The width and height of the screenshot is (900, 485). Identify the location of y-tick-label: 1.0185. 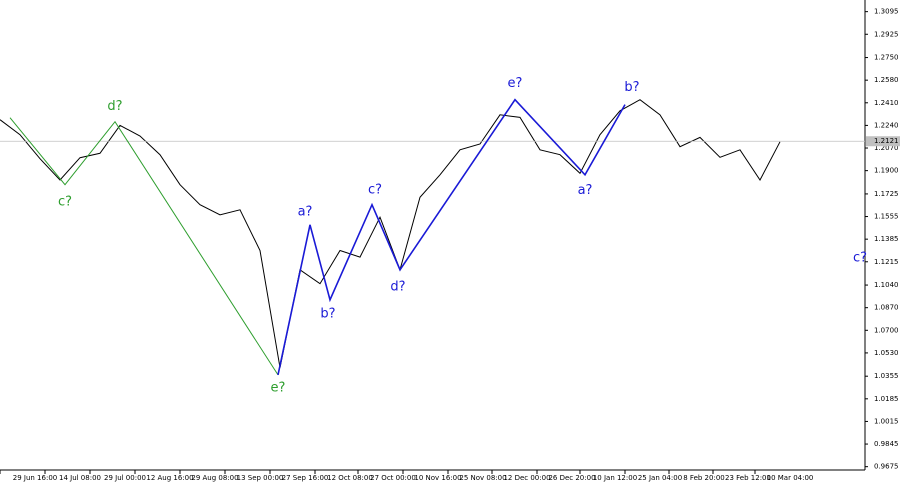
(886, 399).